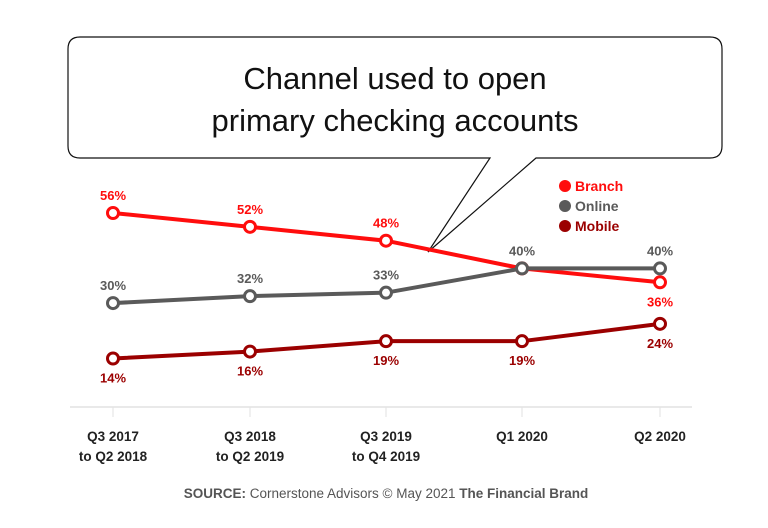  I want to click on x-tick-label: Q2 2020, so click(660, 436).